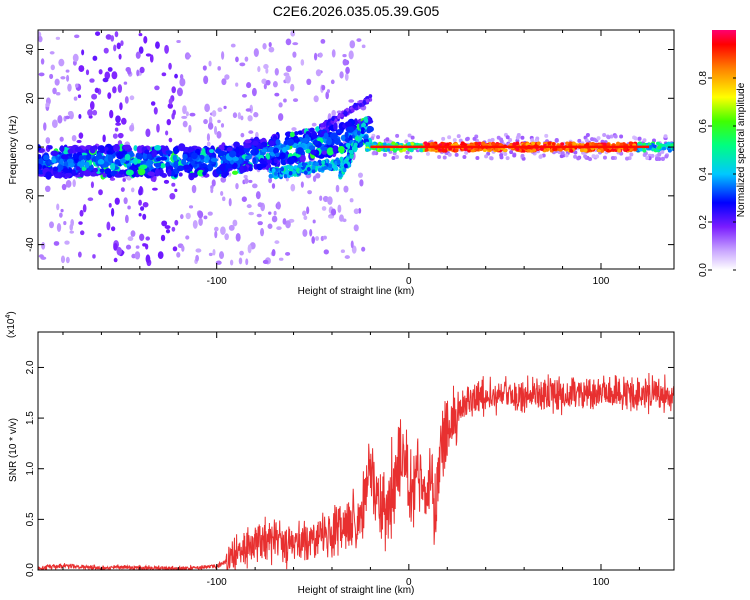 Image resolution: width=750 pixels, height=600 pixels. I want to click on snr-xtick-label: 0, so click(409, 582).